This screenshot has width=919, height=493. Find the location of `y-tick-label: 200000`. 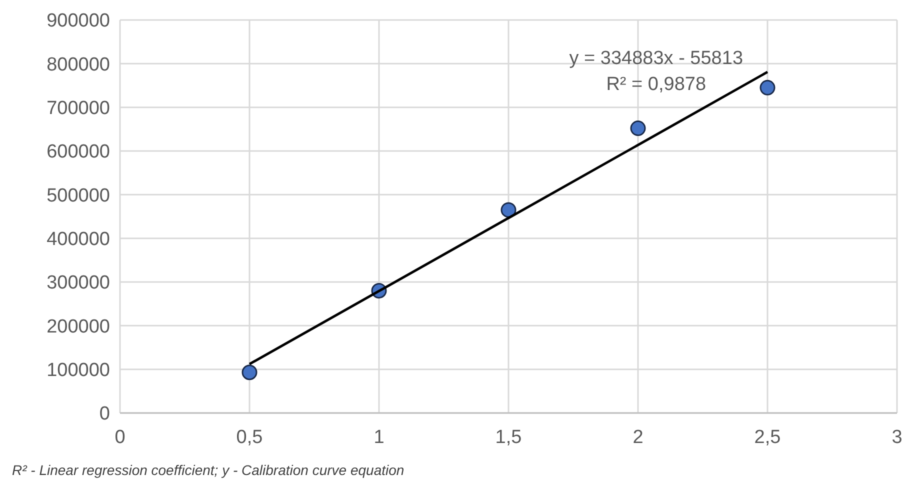

y-tick-label: 200000 is located at coordinates (78, 327).